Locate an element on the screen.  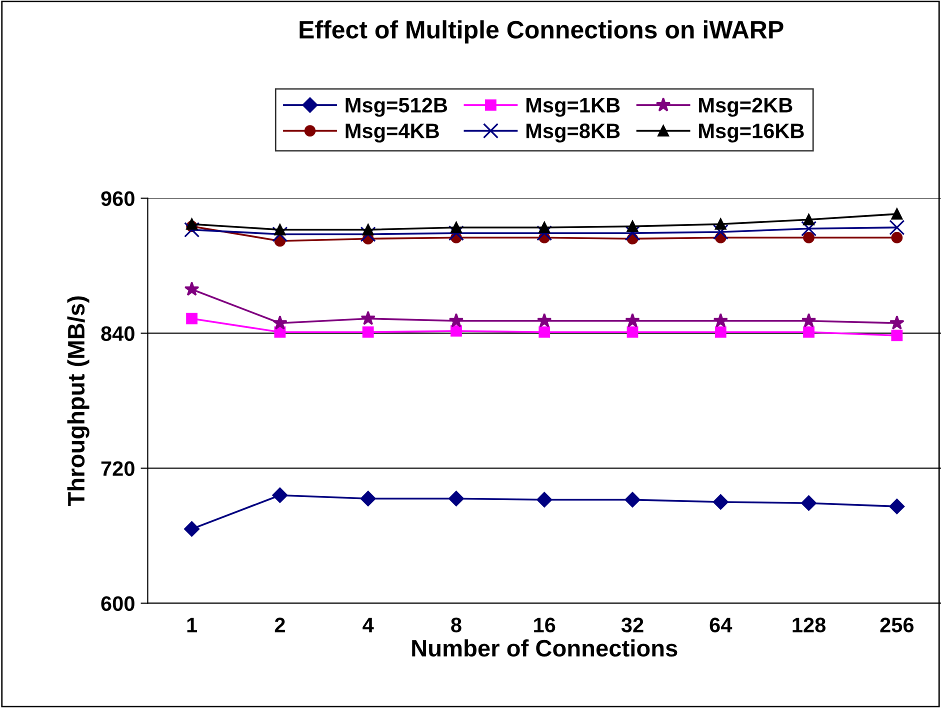
legend-label: Msg=512B is located at coordinates (397, 107).